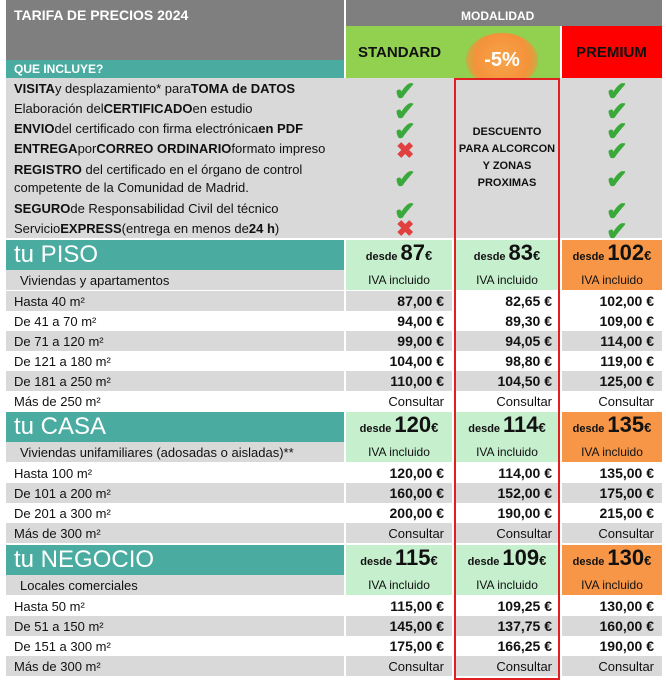 The image size is (666, 685). Describe the element at coordinates (504, 13) in the screenshot. I see `modalidad-cell` at that location.